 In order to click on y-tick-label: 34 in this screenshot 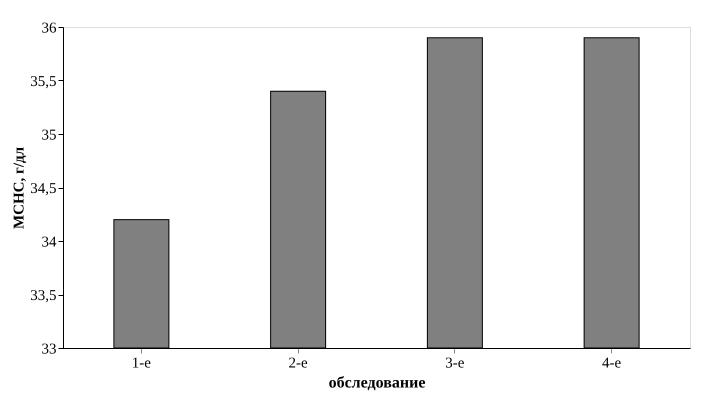, I will do `click(49, 242)`.